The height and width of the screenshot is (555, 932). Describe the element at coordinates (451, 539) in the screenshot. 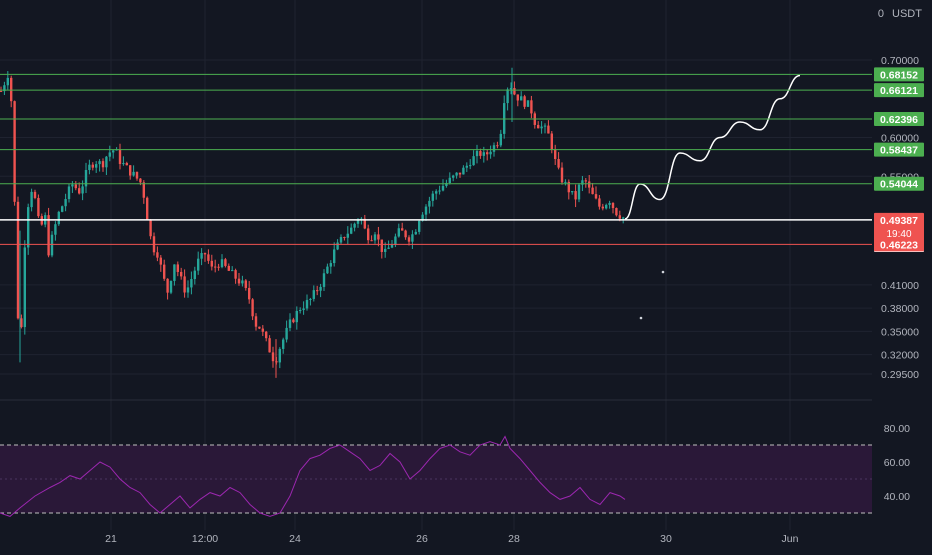

I see `time-axis: 21 12:00 24 26 28 30 Jun` at that location.